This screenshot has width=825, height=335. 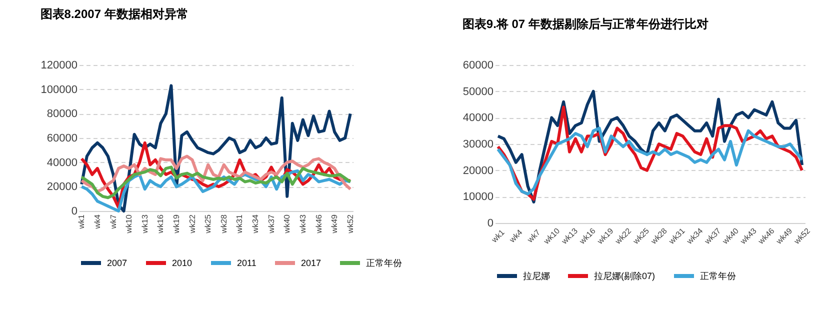 I want to click on x-tick-label: wk34, so click(x=255, y=224).